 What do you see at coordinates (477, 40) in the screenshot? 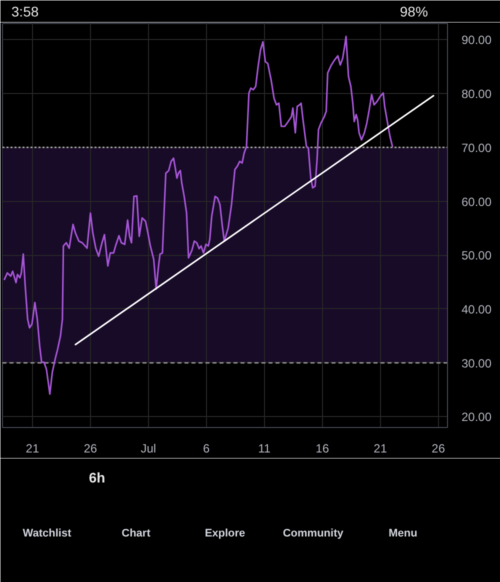
I see `y-tick-label: 90.00` at bounding box center [477, 40].